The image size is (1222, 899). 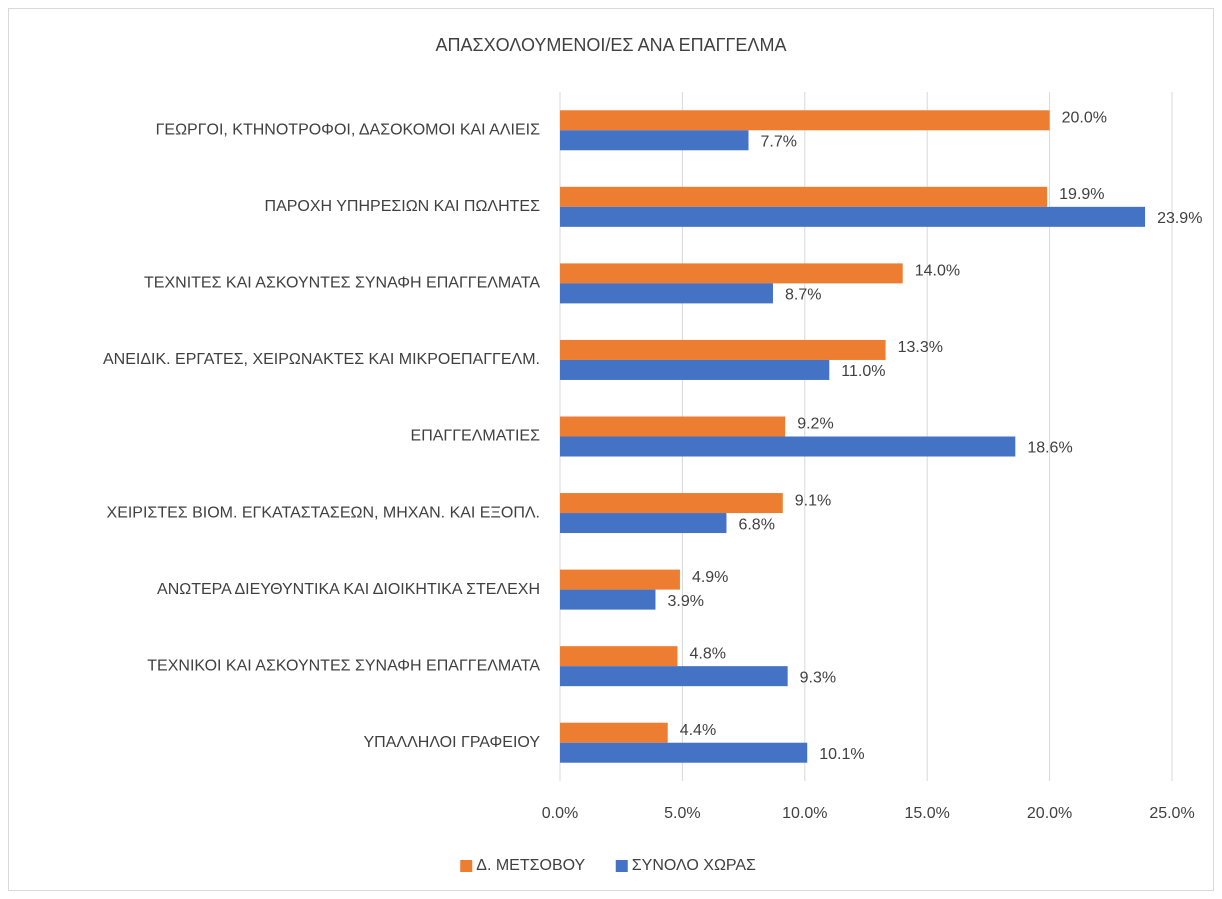 What do you see at coordinates (1049, 448) in the screenshot?
I see `data-label: 18.6%` at bounding box center [1049, 448].